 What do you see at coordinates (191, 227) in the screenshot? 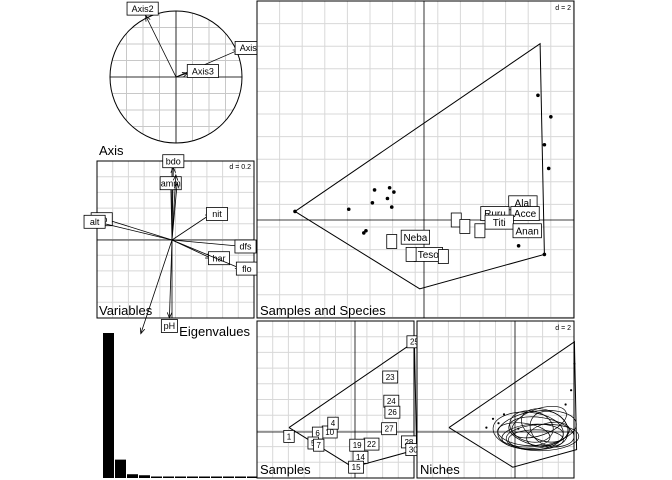
I see `variable-arrow-nit` at bounding box center [191, 227].